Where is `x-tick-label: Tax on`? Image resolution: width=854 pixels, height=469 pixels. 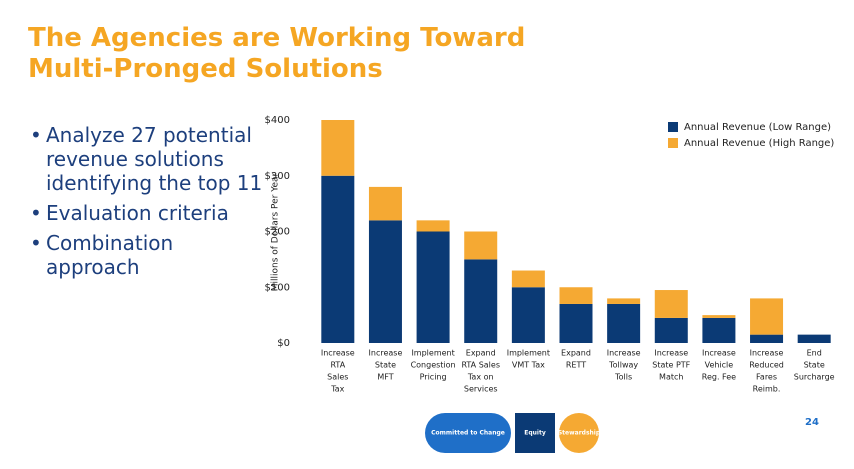 x-tick-label: Tax on is located at coordinates (480, 377).